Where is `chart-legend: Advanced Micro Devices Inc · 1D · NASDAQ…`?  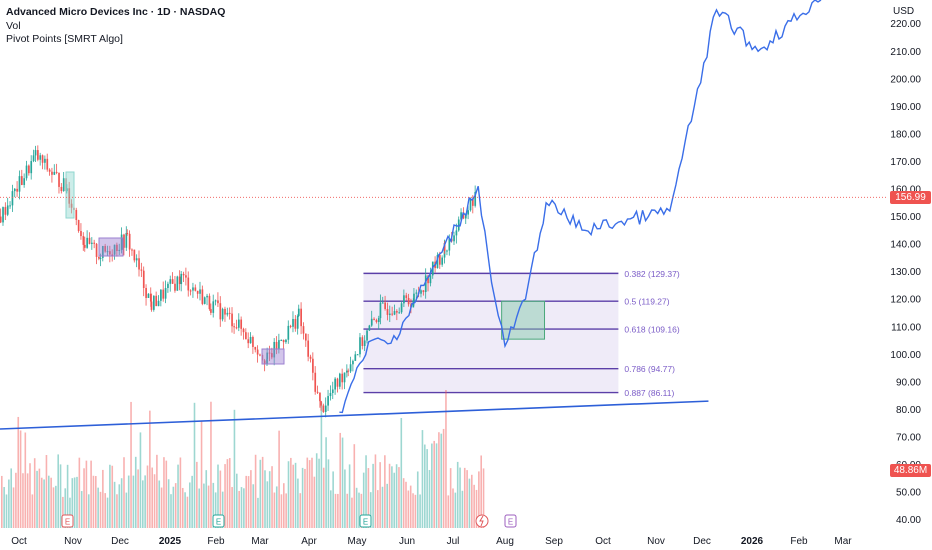 chart-legend: Advanced Micro Devices Inc · 1D · NASDAQ… is located at coordinates (115, 26).